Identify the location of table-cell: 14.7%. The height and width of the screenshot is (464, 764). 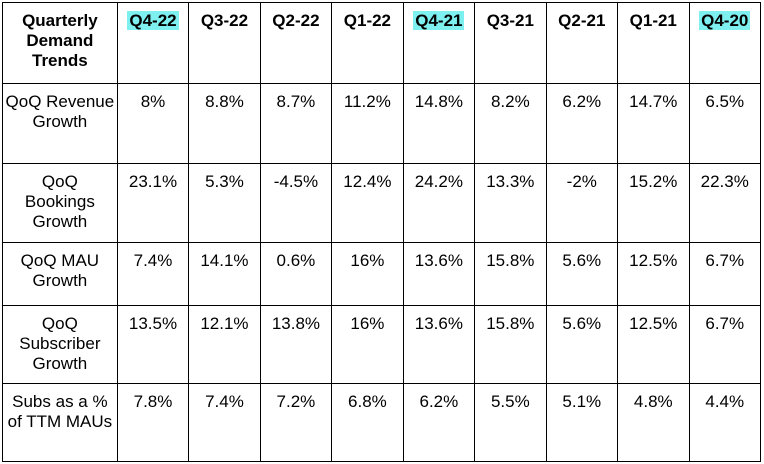
(653, 123).